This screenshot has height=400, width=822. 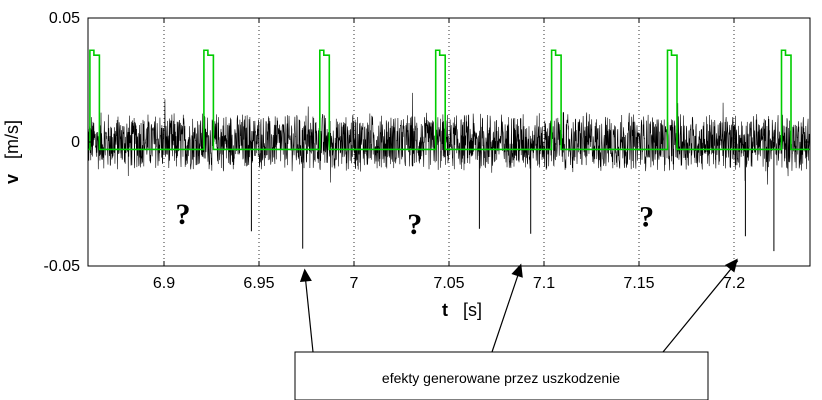 What do you see at coordinates (62, 266) in the screenshot?
I see `y-tick-label: -0.05` at bounding box center [62, 266].